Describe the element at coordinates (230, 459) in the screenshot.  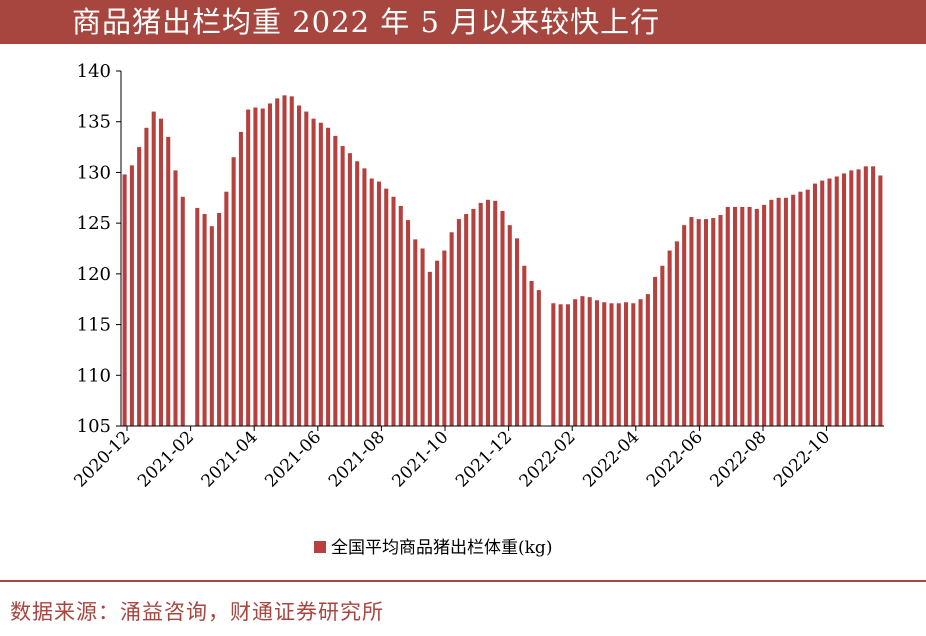
I see `x-tick-label: 2021-04` at that location.